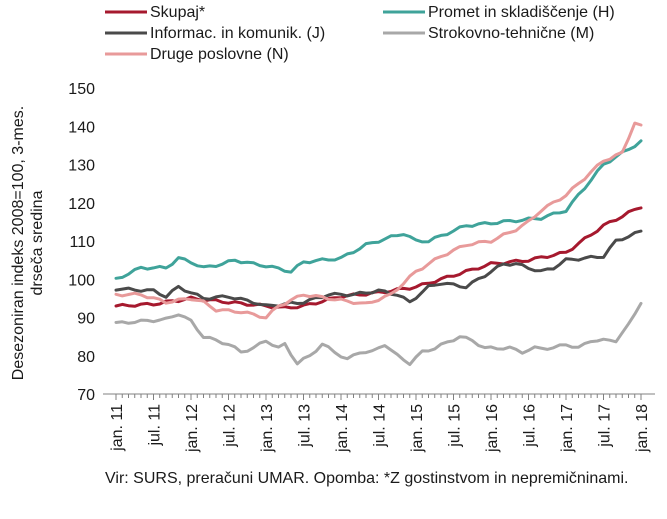  What do you see at coordinates (86, 319) in the screenshot?
I see `y-tick-label: 90` at bounding box center [86, 319].